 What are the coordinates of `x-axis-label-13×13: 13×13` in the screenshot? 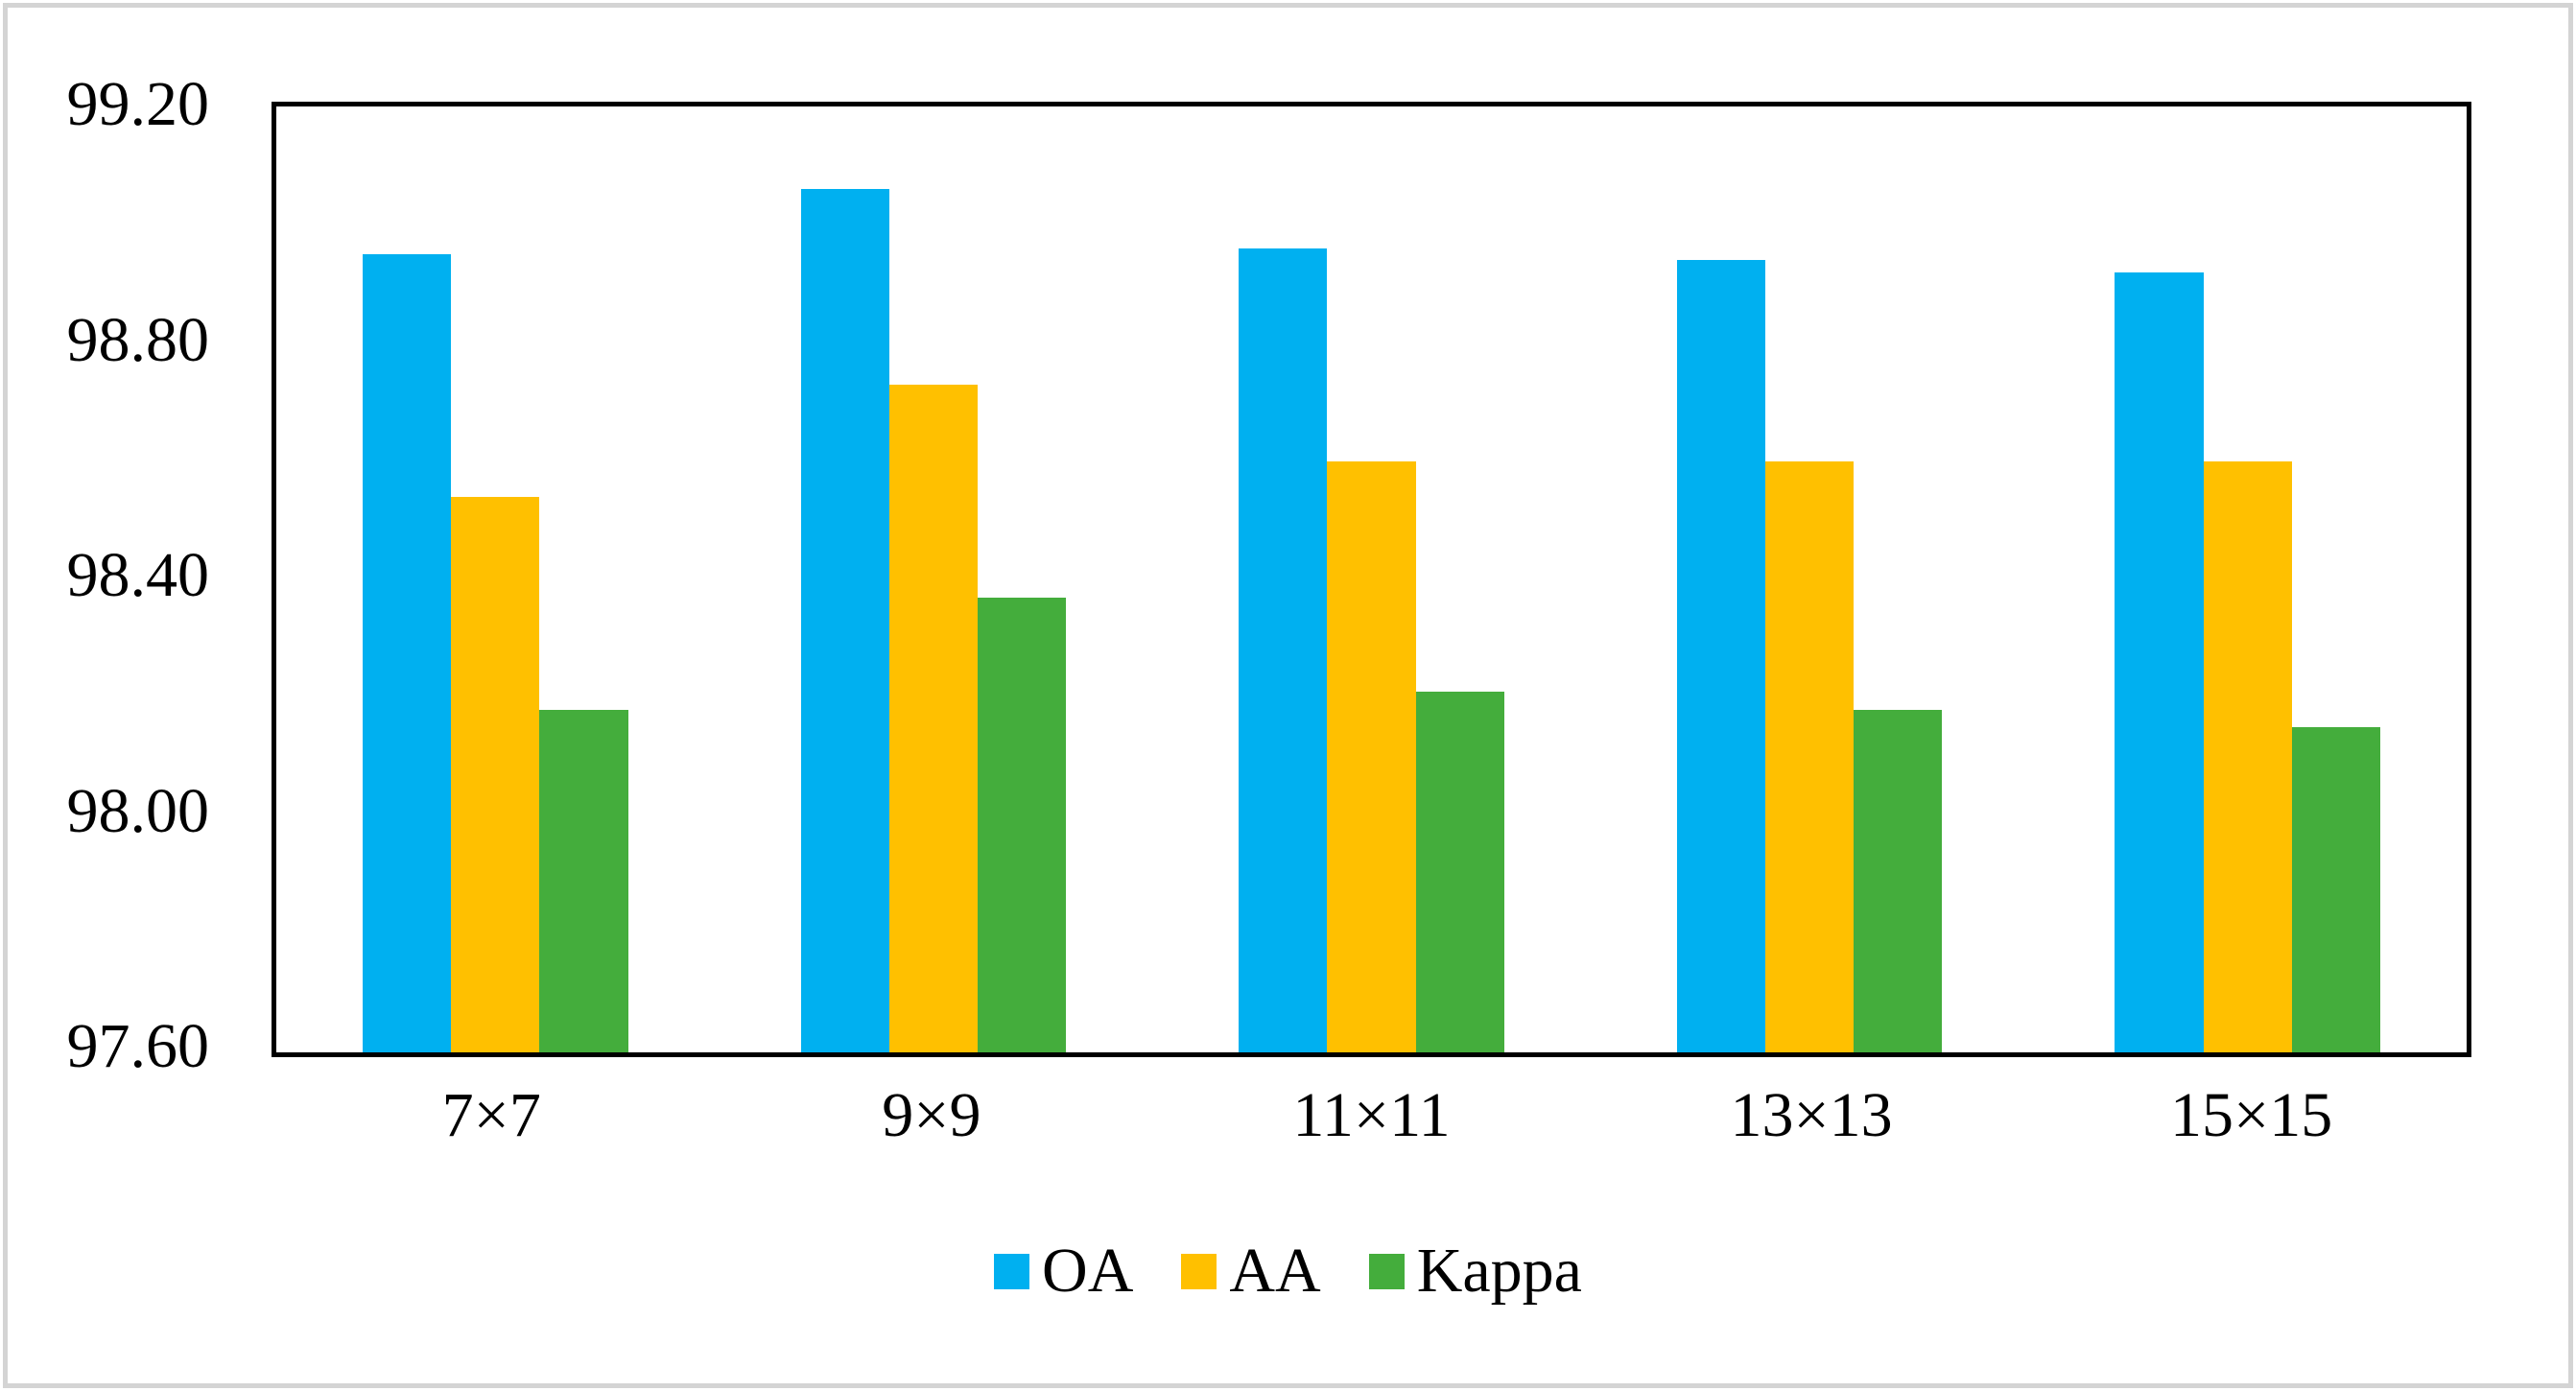 It's located at (1811, 1115).